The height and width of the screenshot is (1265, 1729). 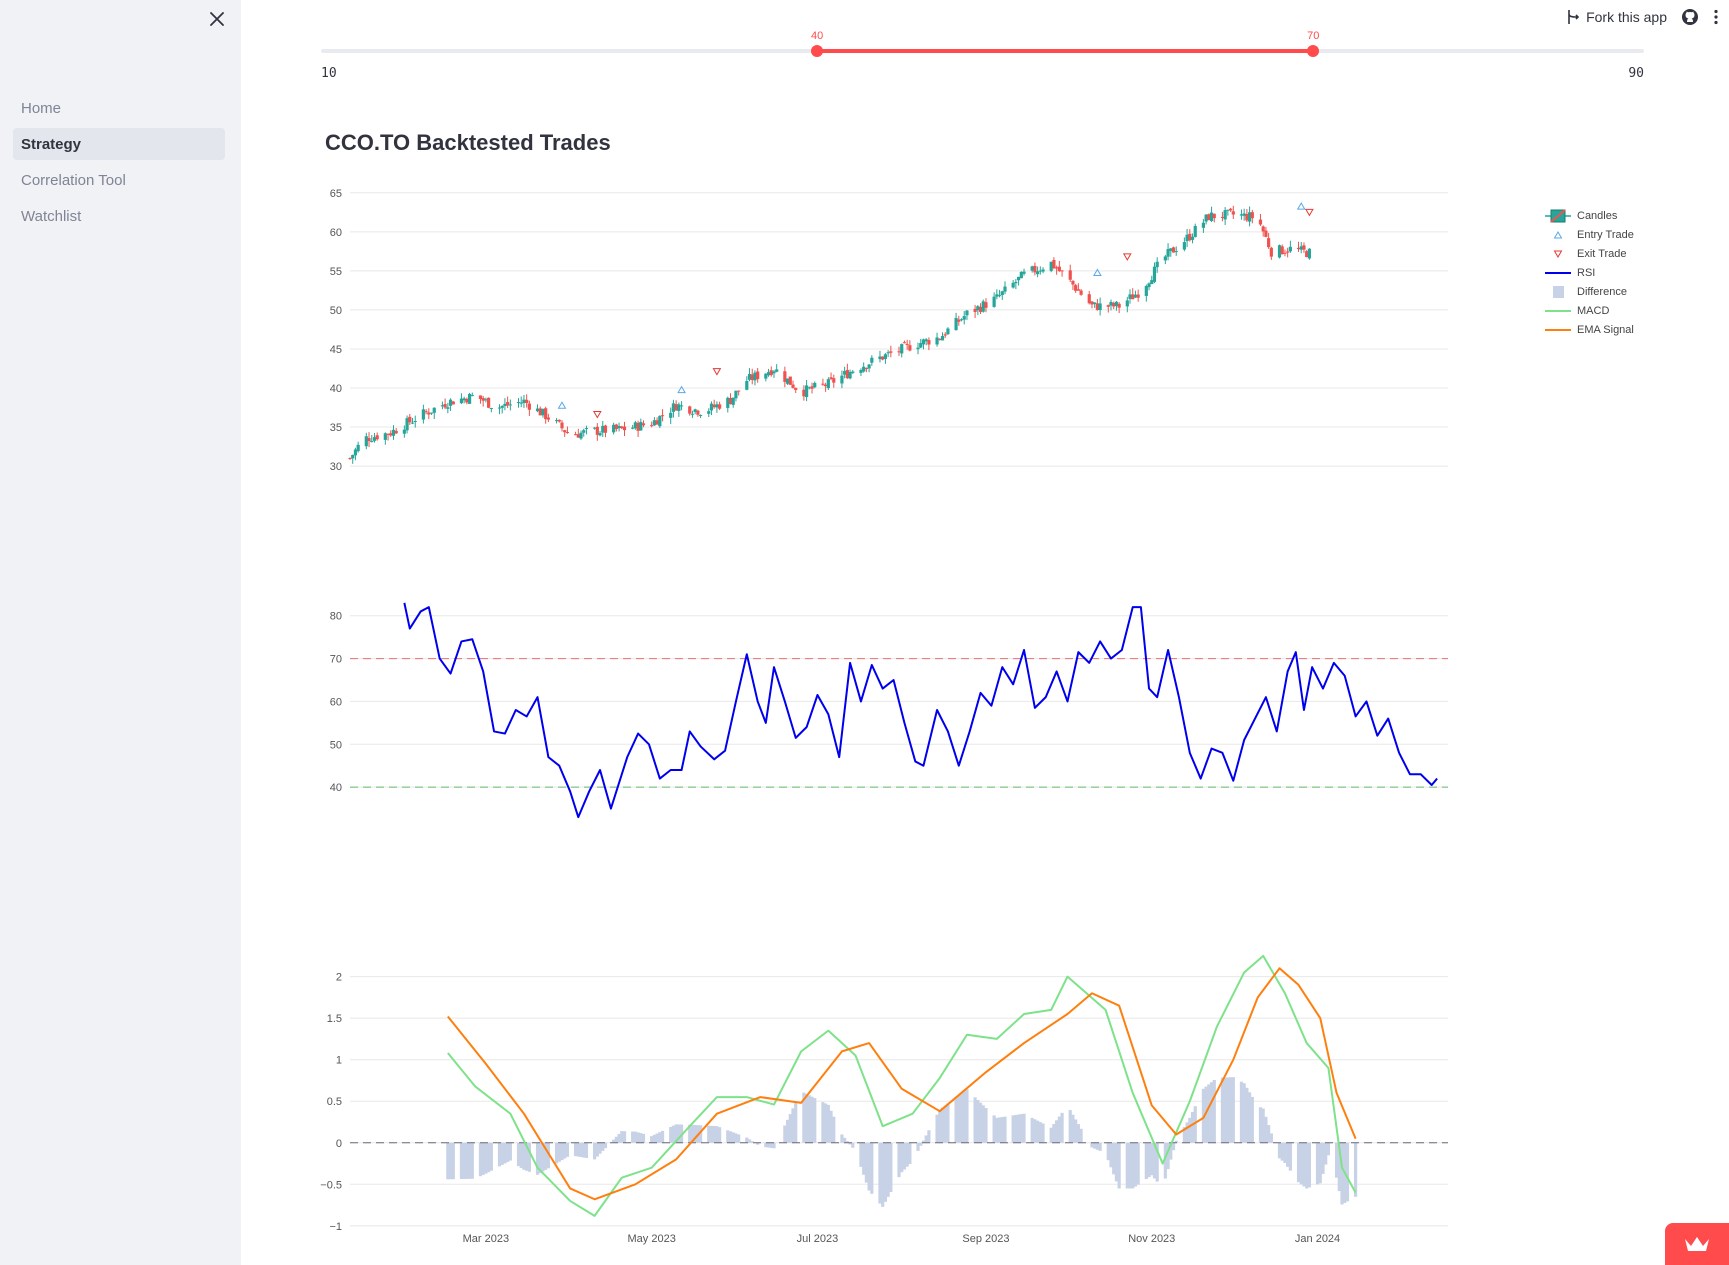 I want to click on streamlit-badge, so click(x=1697, y=1244).